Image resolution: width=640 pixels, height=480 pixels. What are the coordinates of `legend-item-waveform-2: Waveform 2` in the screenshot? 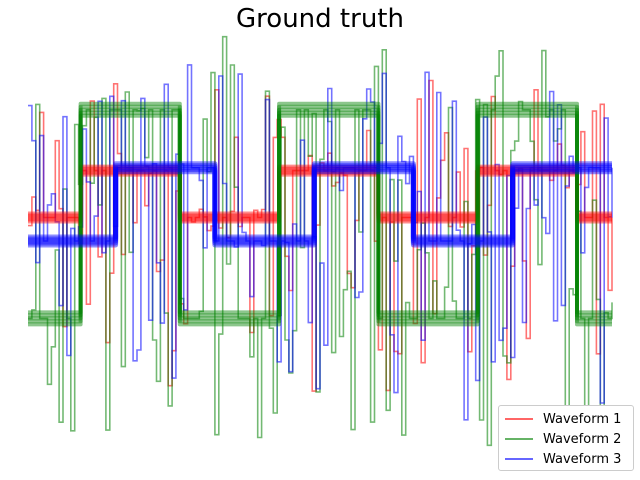 It's located at (566, 439).